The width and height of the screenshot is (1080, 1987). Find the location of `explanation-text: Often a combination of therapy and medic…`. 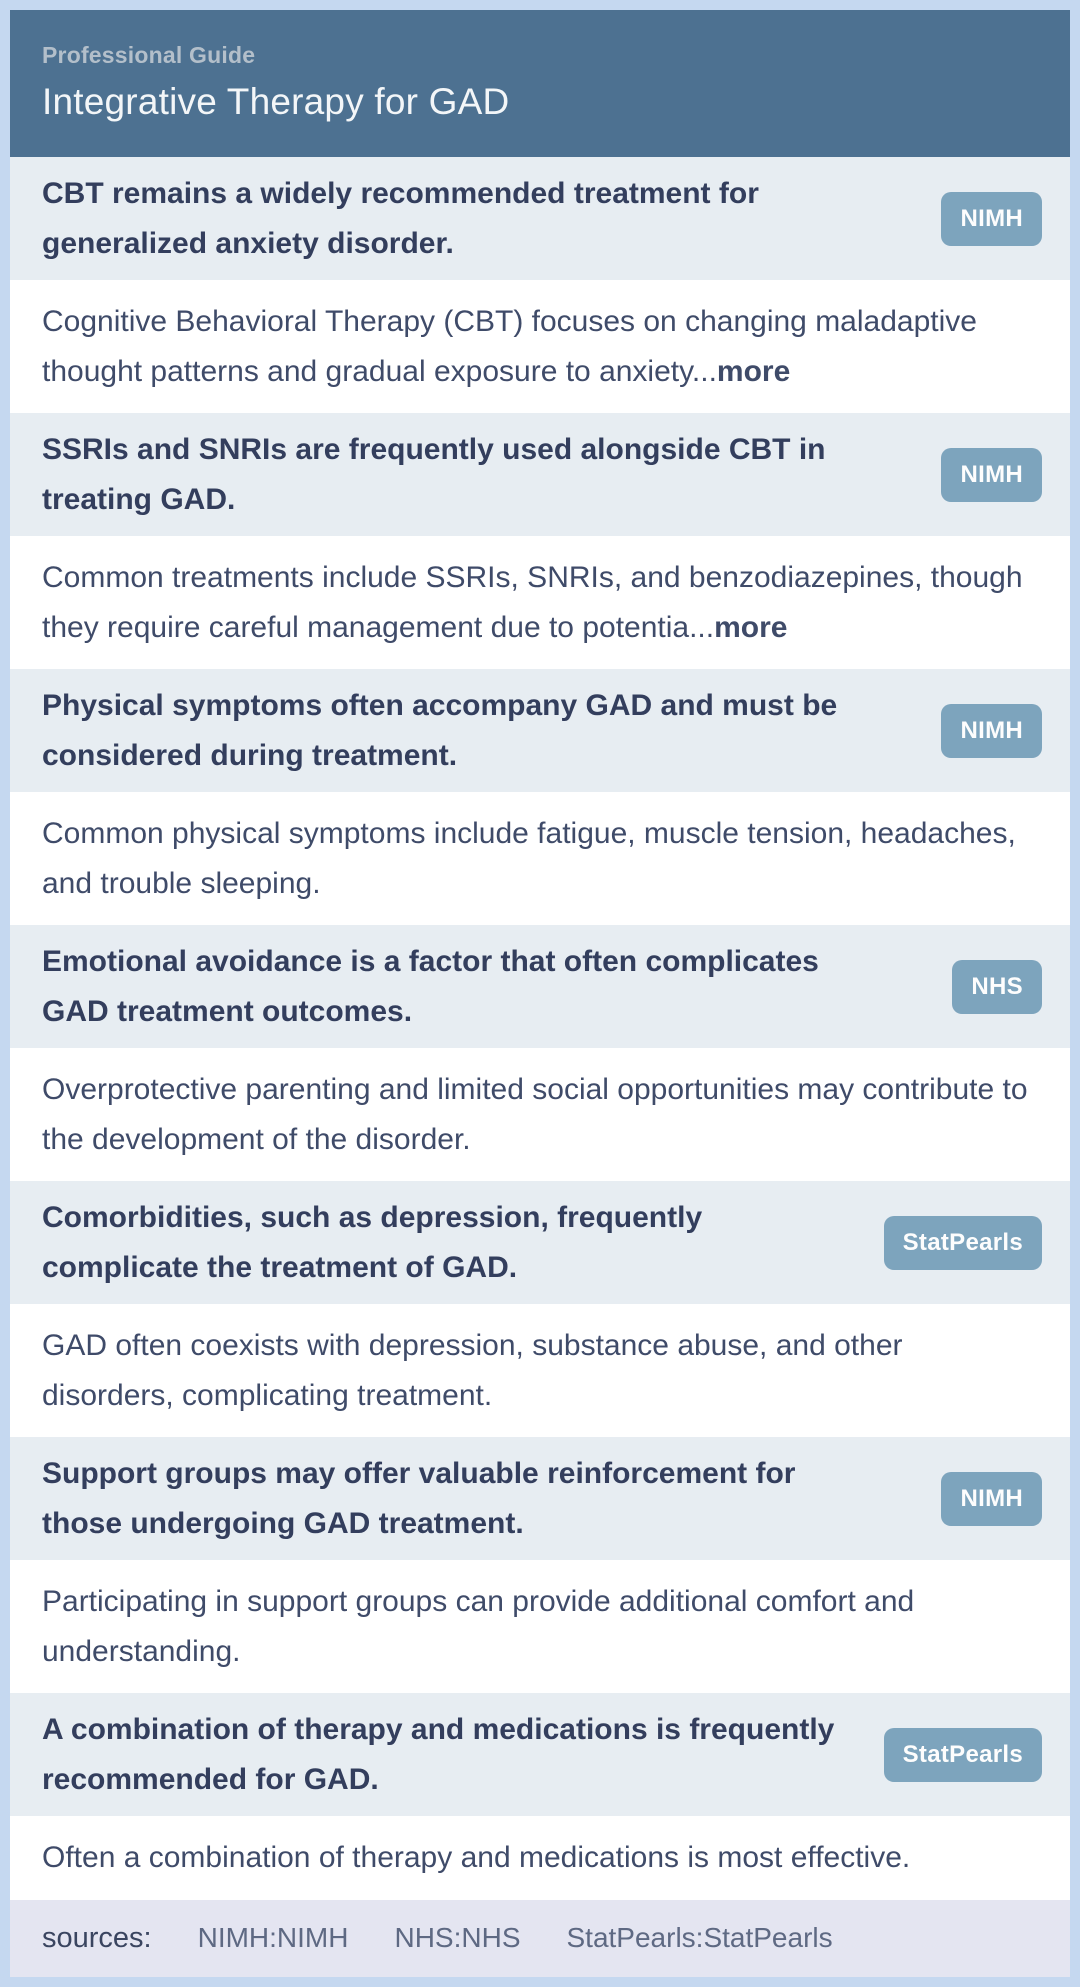

explanation-text: Often a combination of therapy and medic… is located at coordinates (537, 1858).